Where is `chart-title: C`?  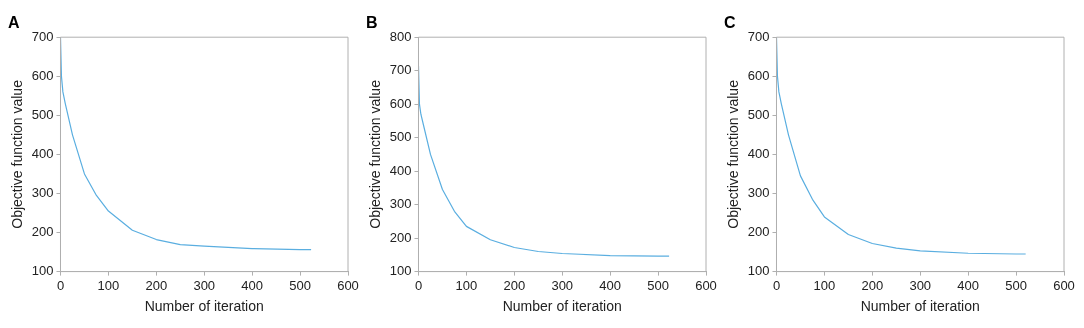
chart-title: C is located at coordinates (730, 23).